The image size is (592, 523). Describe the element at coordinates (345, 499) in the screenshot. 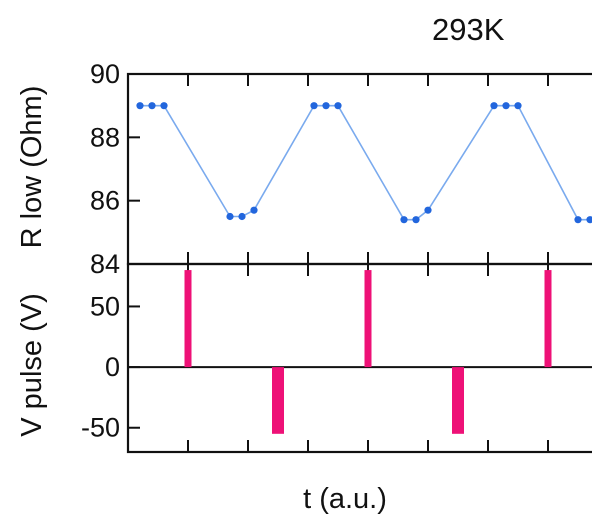

I see `time-x-axis-title: t (a.u.)` at that location.